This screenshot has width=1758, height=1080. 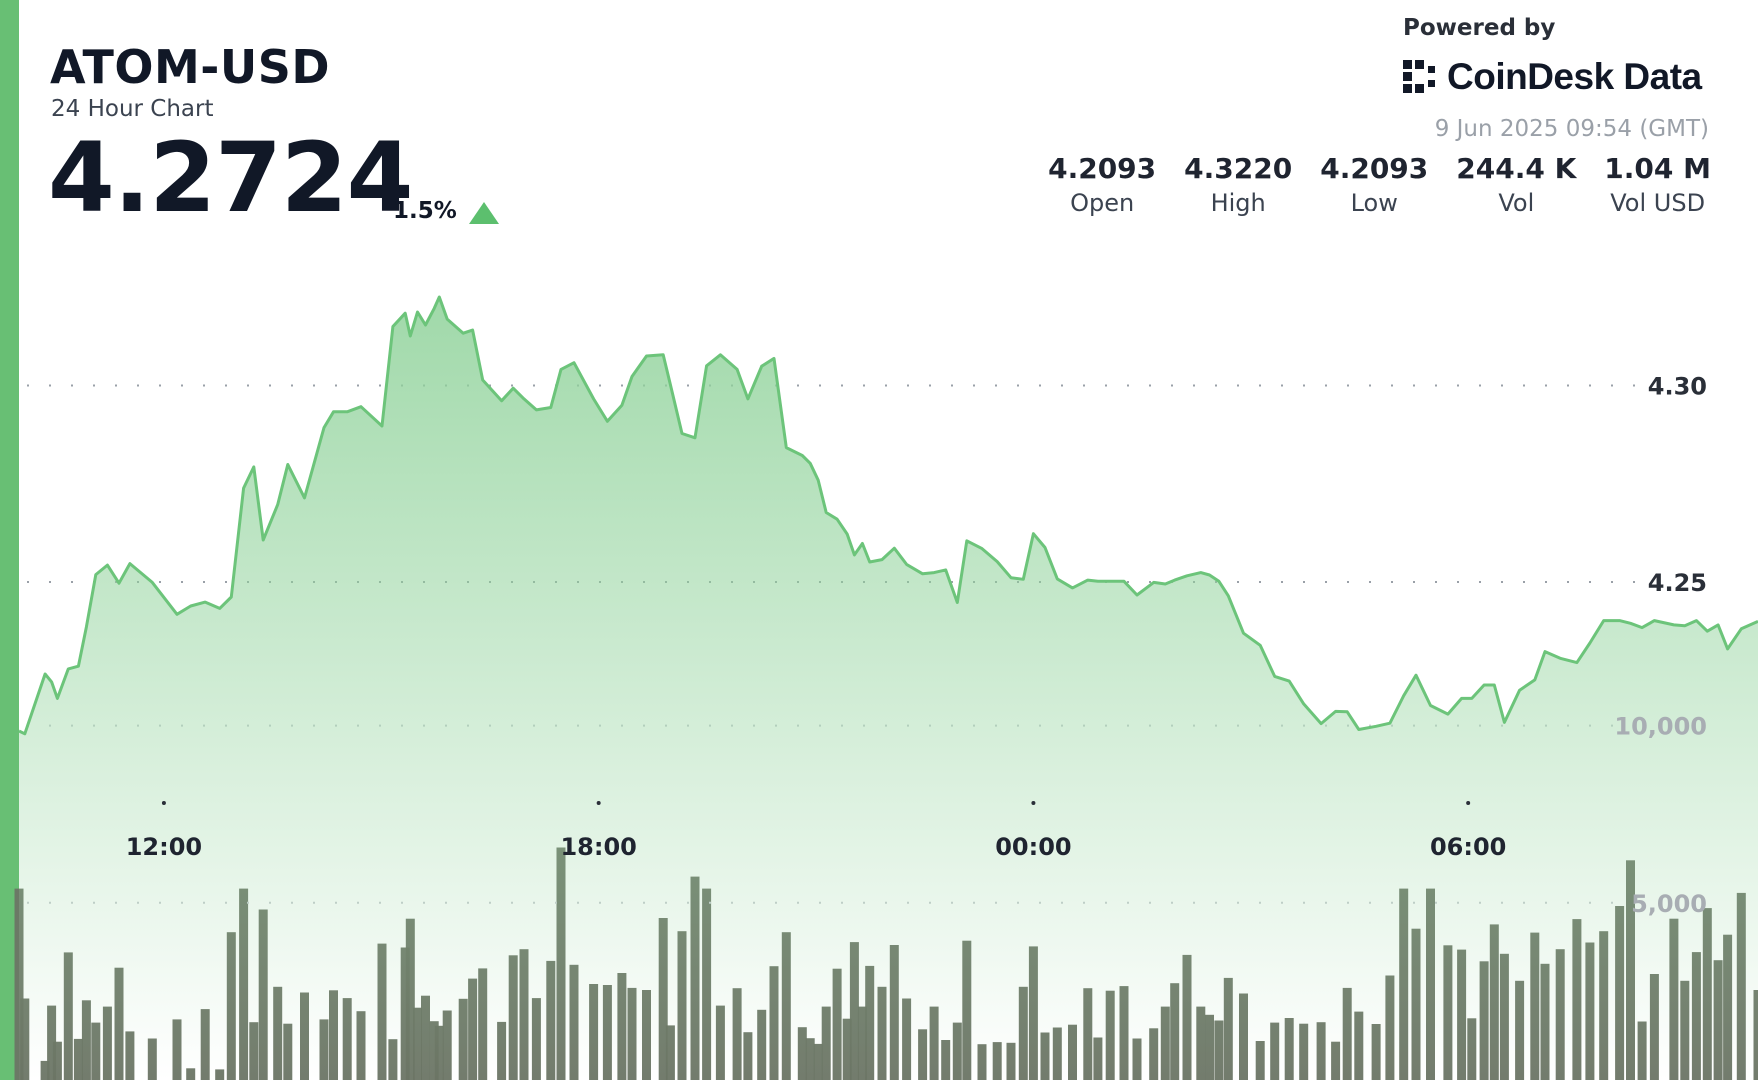 What do you see at coordinates (1657, 168) in the screenshot?
I see `stat-value: 1.04 M` at bounding box center [1657, 168].